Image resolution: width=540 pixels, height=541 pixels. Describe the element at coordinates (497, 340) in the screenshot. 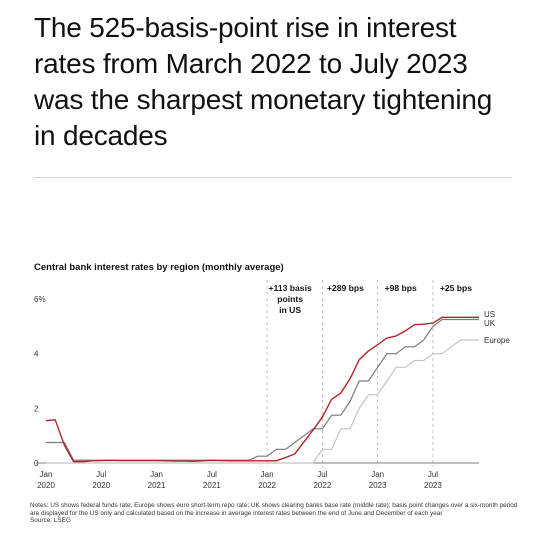

I see `legend-label-europe: Europe` at that location.